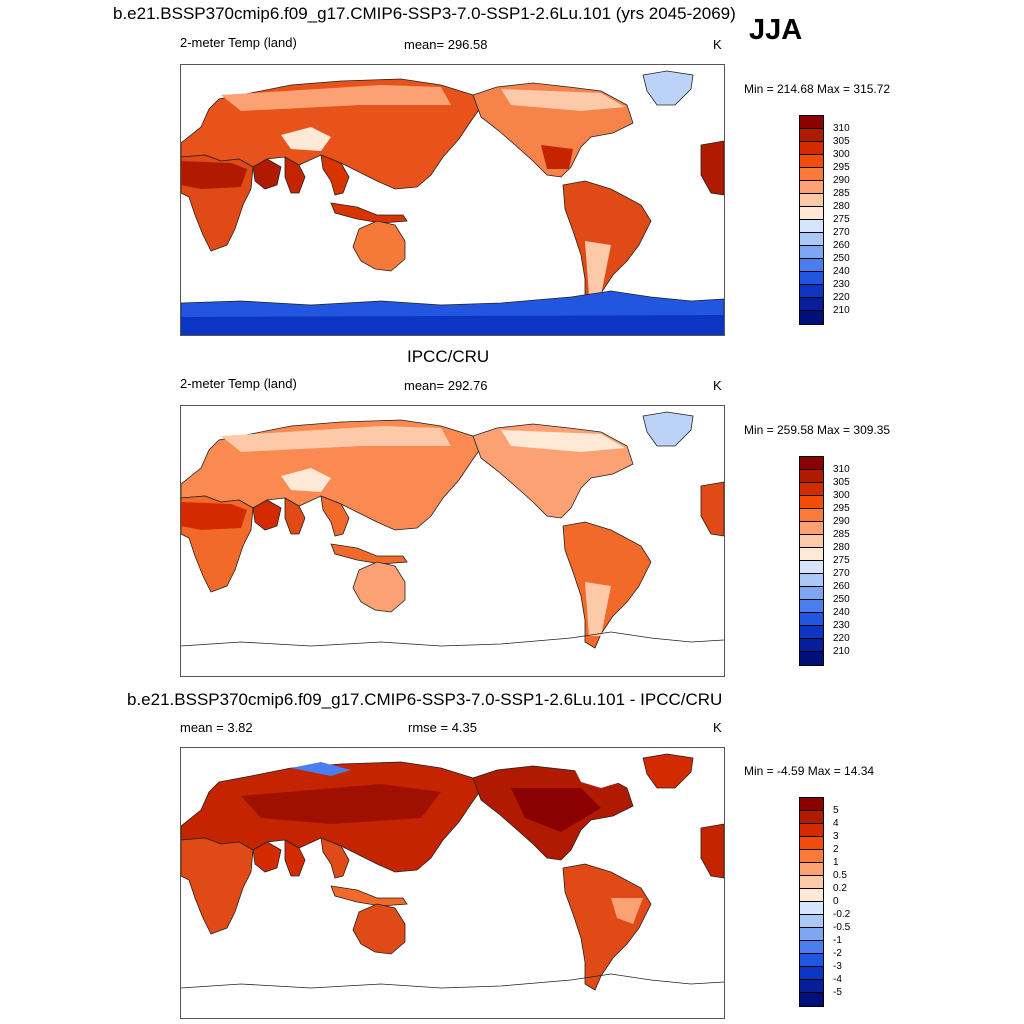  Describe the element at coordinates (841, 258) in the screenshot. I see `panel1-colorbar-tick-label: 250` at that location.